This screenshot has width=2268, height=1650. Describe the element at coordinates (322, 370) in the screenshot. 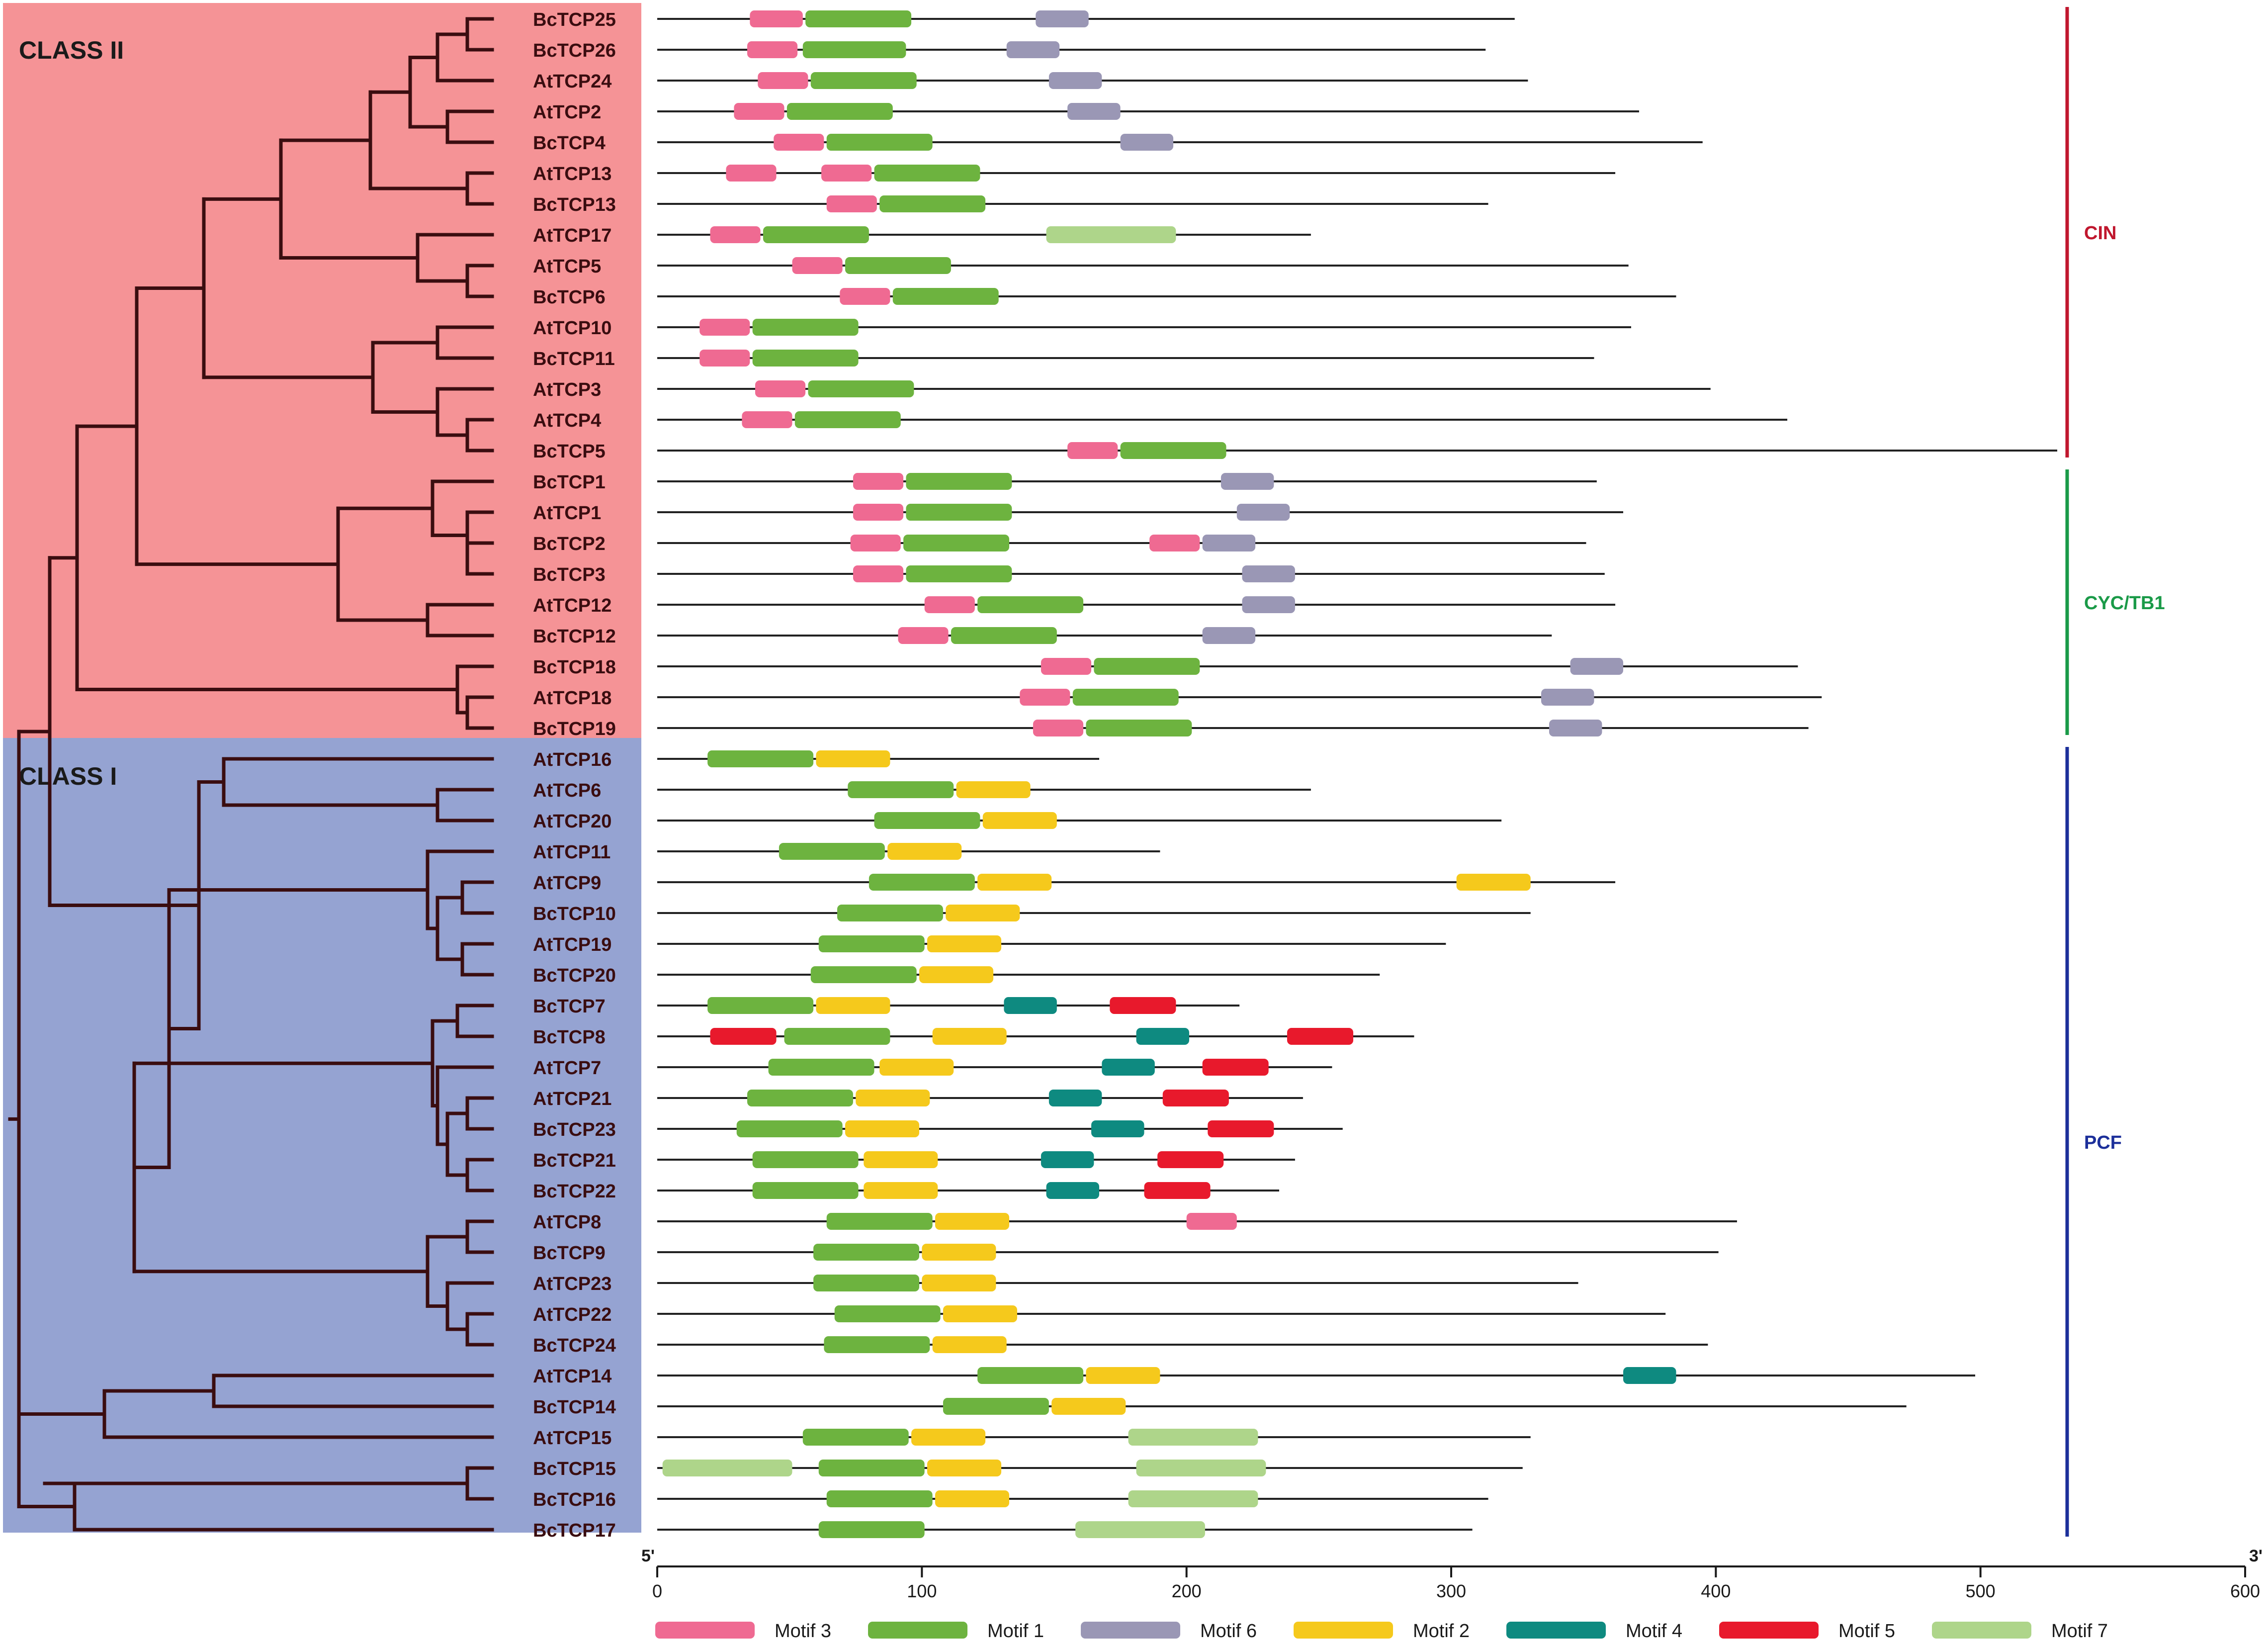

I see `class-ii-background` at that location.